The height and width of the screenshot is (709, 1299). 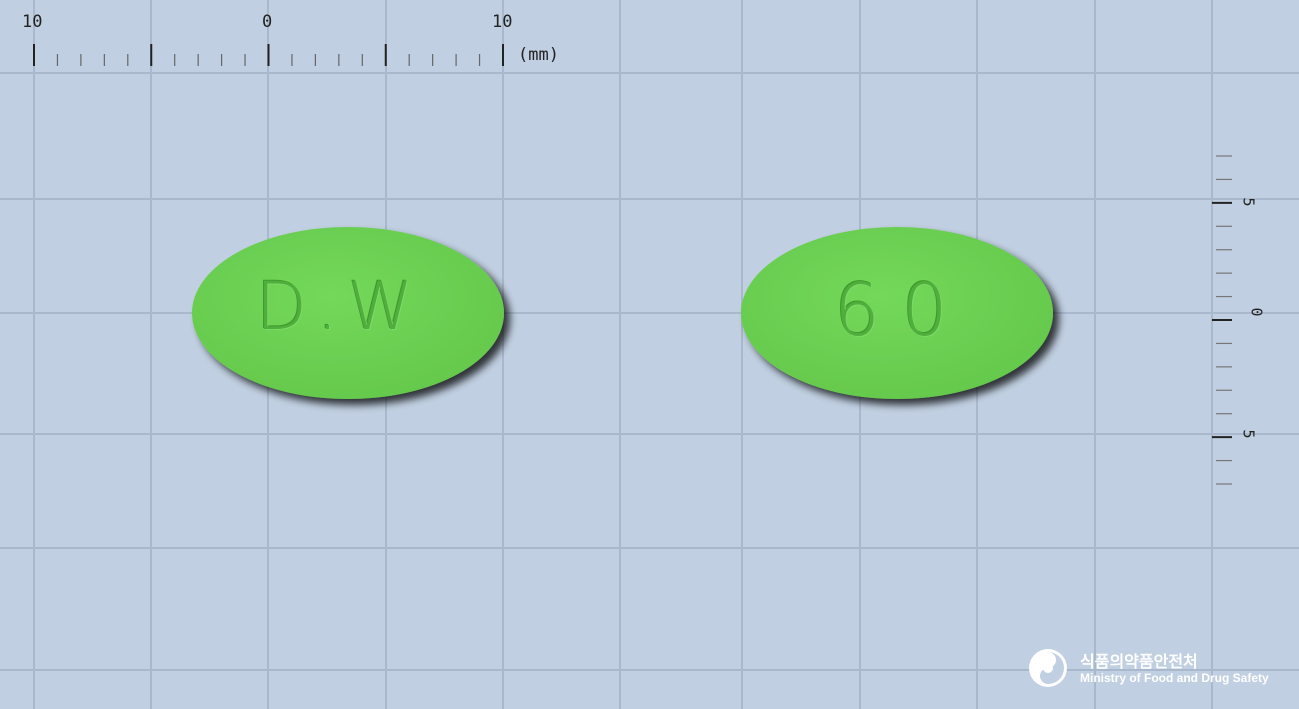 I want to click on pill-left, so click(x=348, y=313).